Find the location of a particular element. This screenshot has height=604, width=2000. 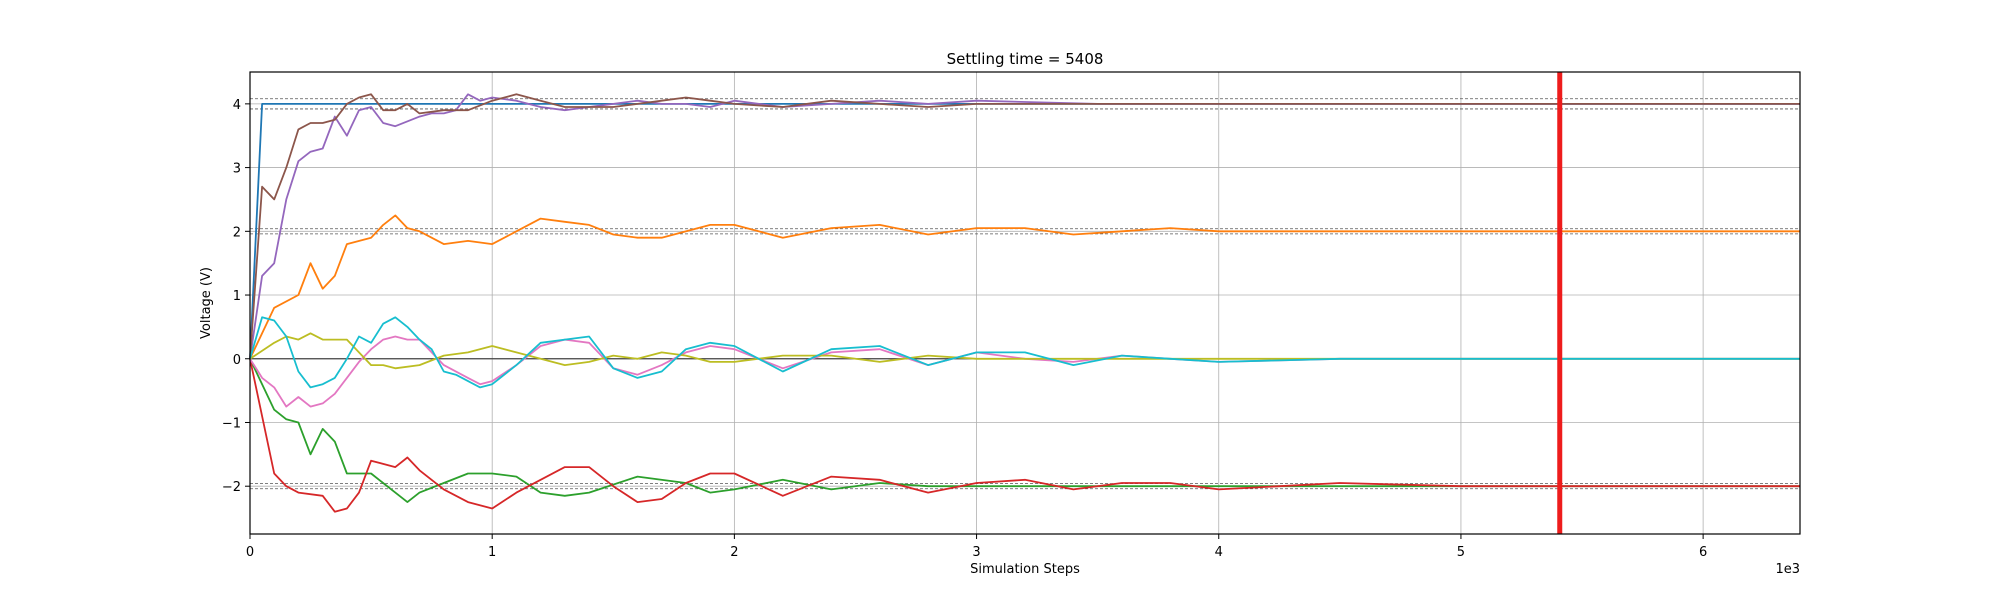

chart-title: Settling time = 5408 is located at coordinates (1025, 59).